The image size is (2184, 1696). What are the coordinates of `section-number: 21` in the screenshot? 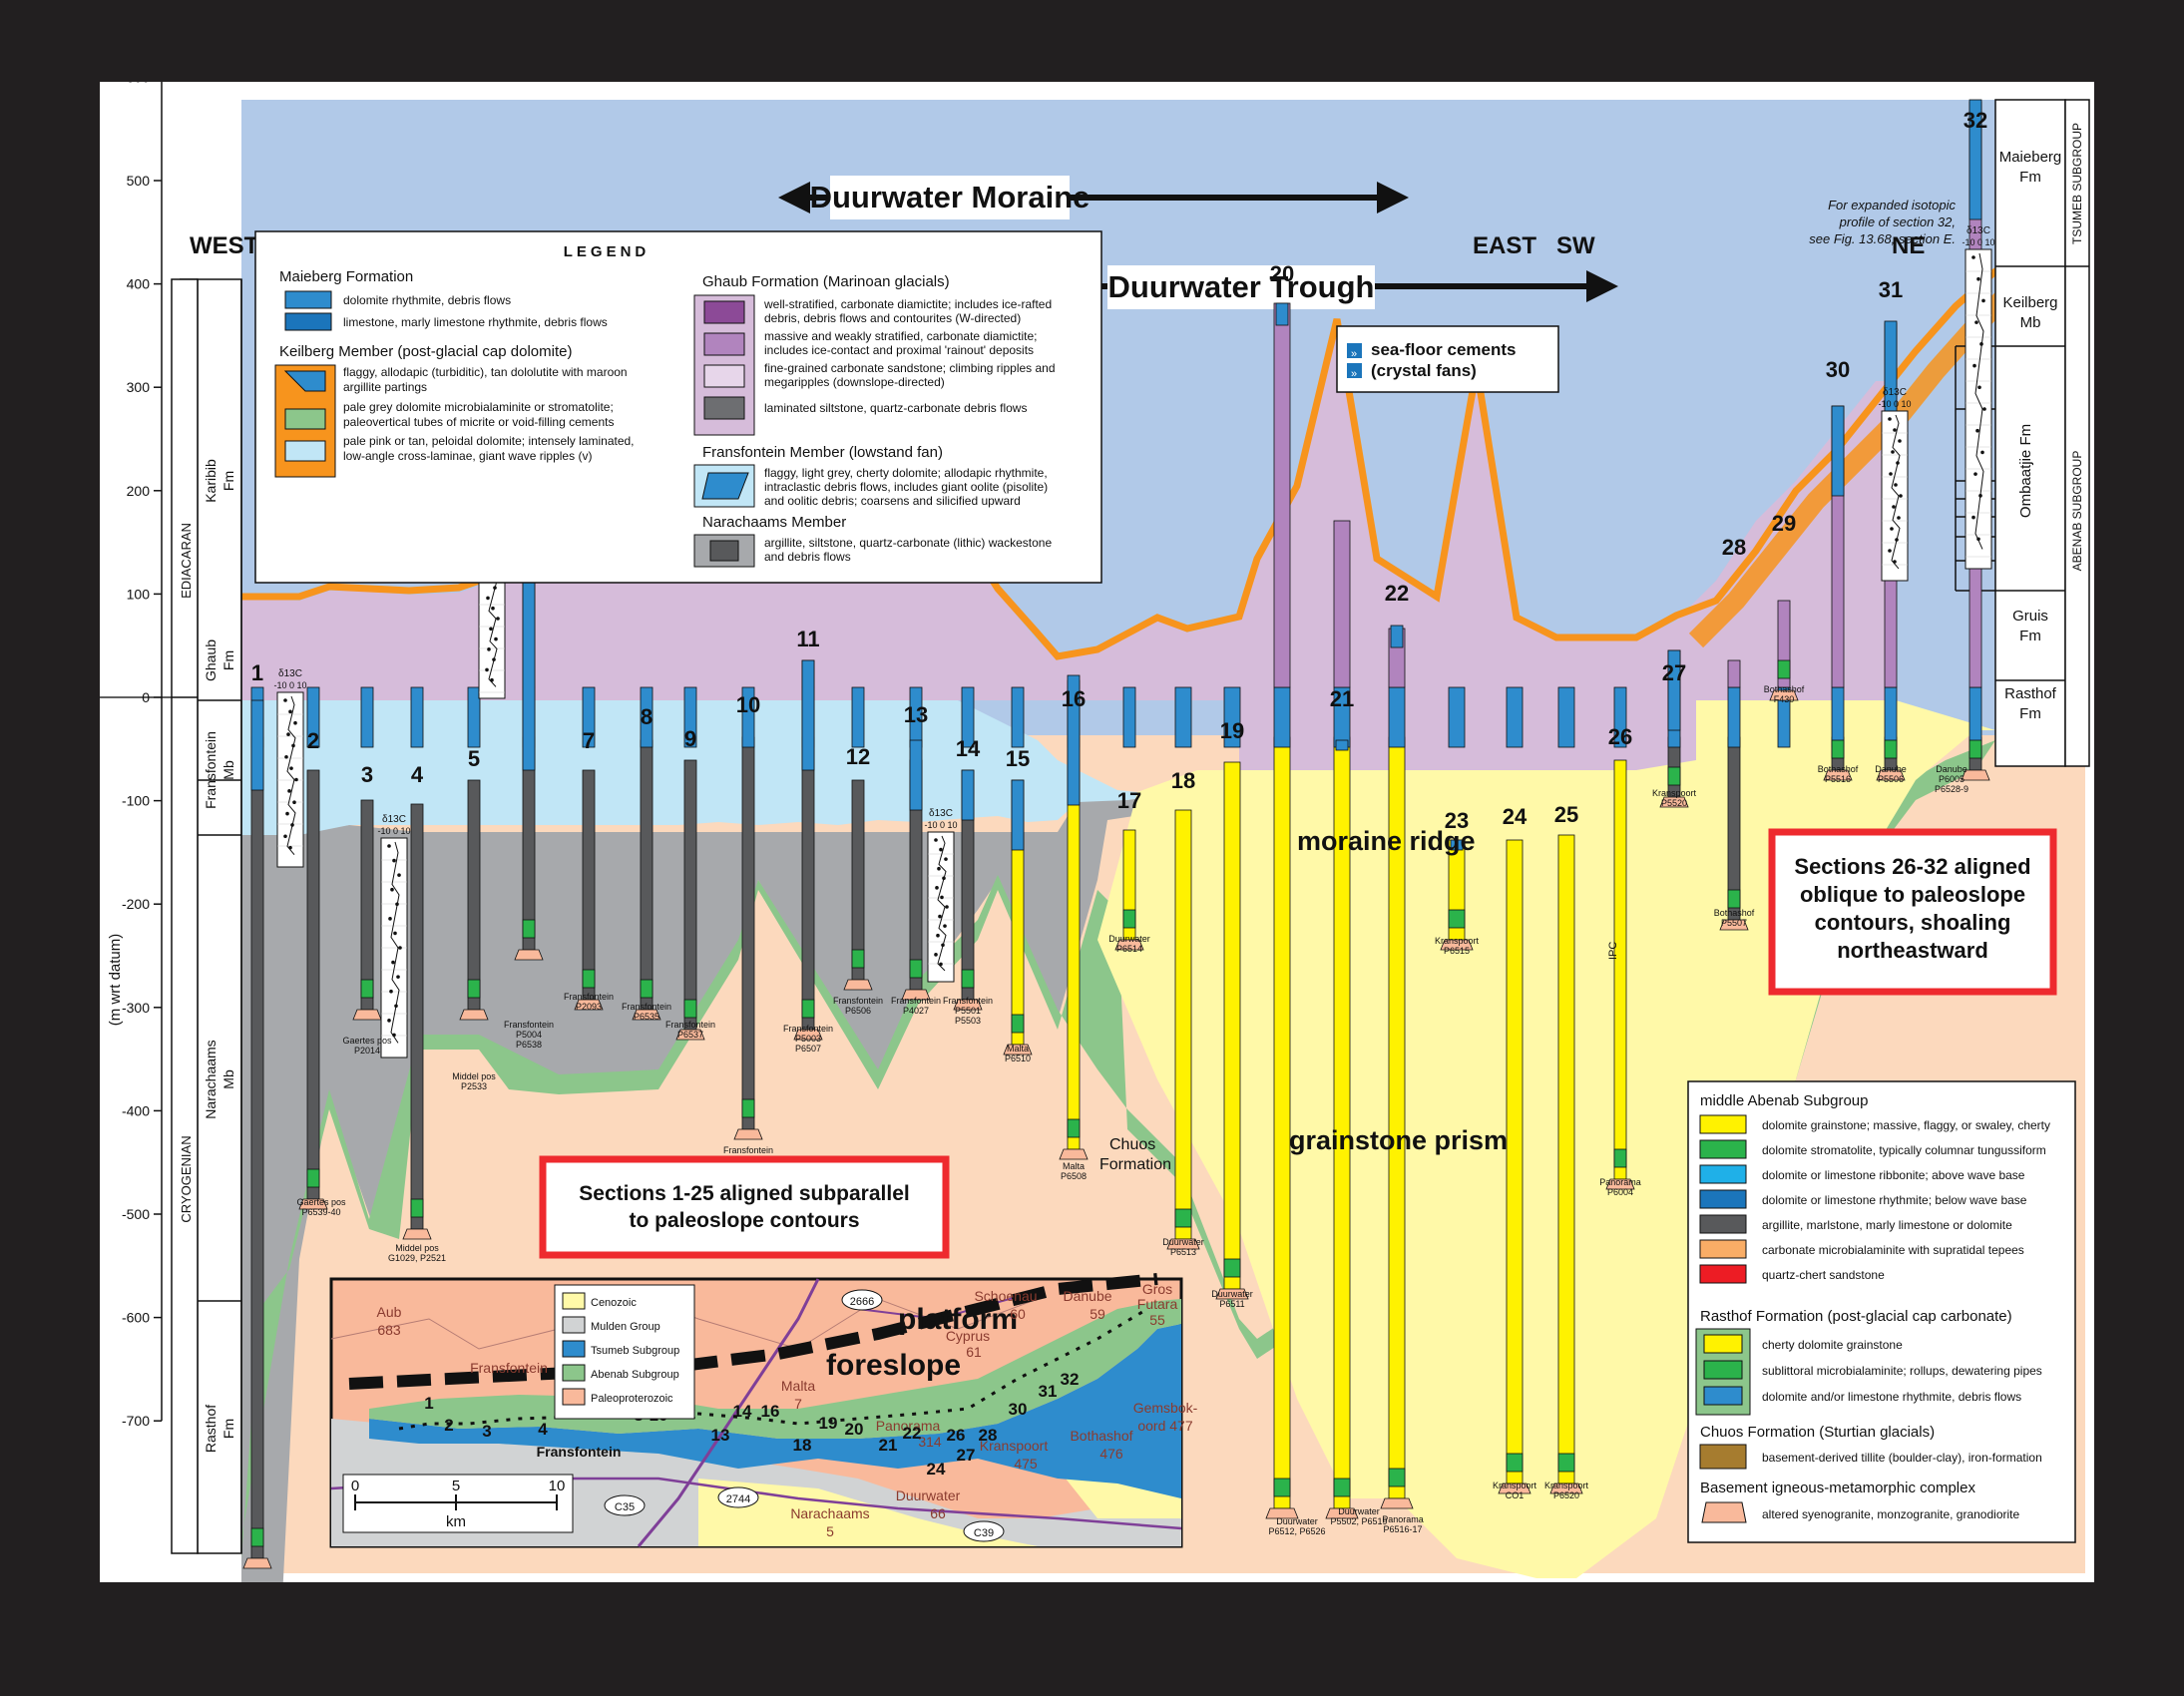 It's located at (1342, 698).